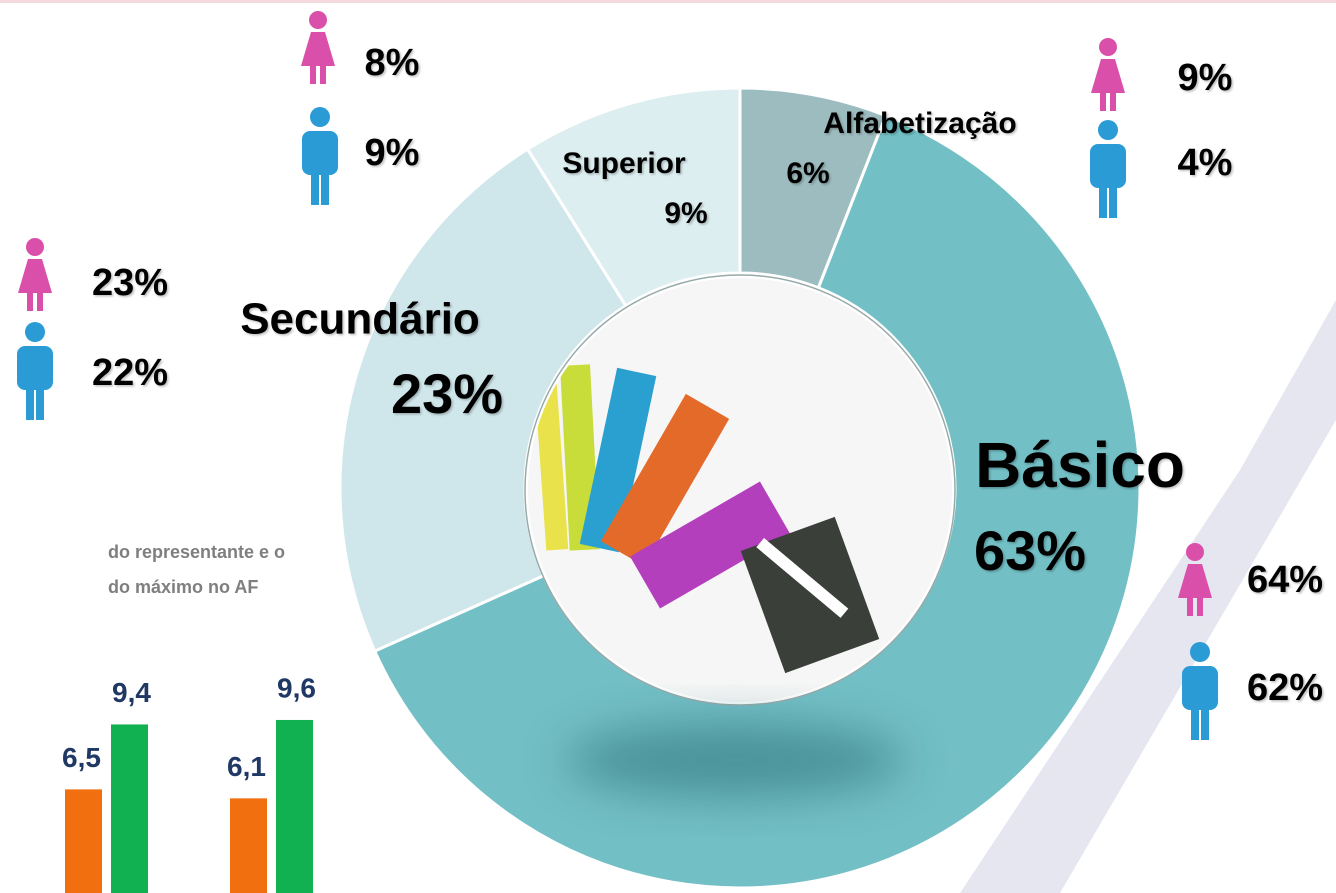  I want to click on shadow, so click(735, 760).